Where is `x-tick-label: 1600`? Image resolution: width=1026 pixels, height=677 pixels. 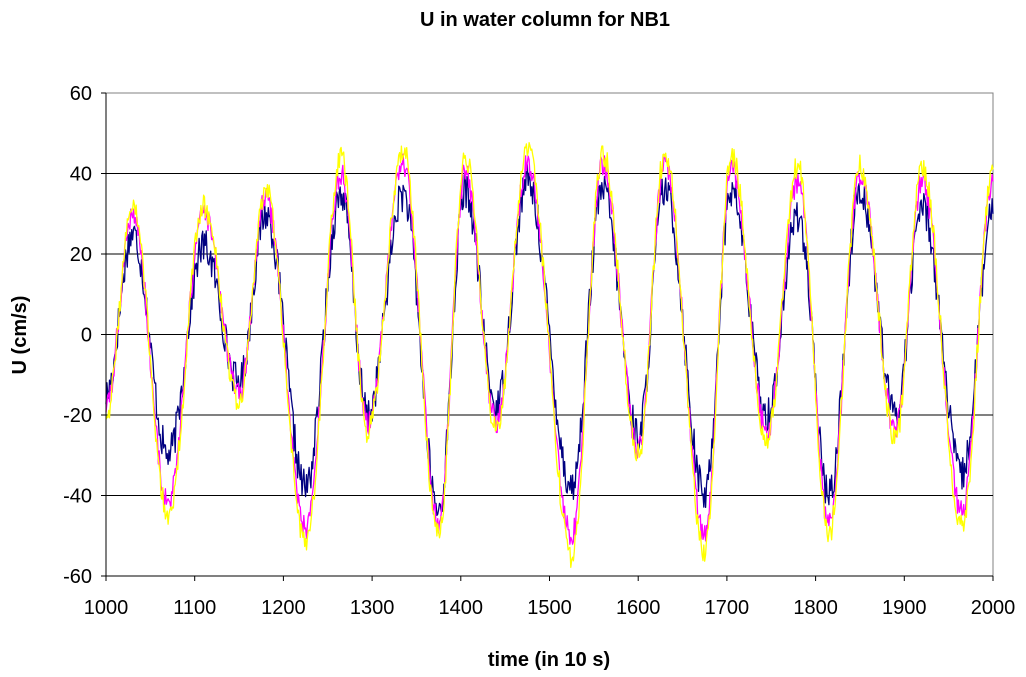 x-tick-label: 1600 is located at coordinates (638, 608).